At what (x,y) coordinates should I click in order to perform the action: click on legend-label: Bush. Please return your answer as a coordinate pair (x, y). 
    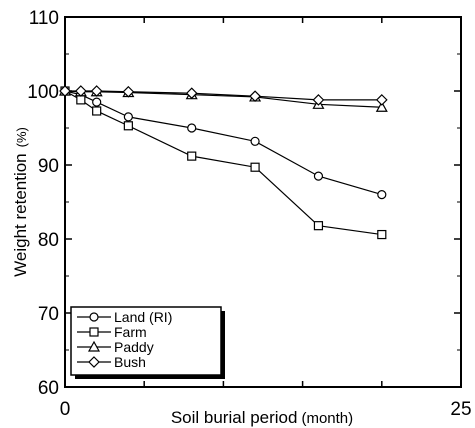
    Looking at the image, I should click on (130, 362).